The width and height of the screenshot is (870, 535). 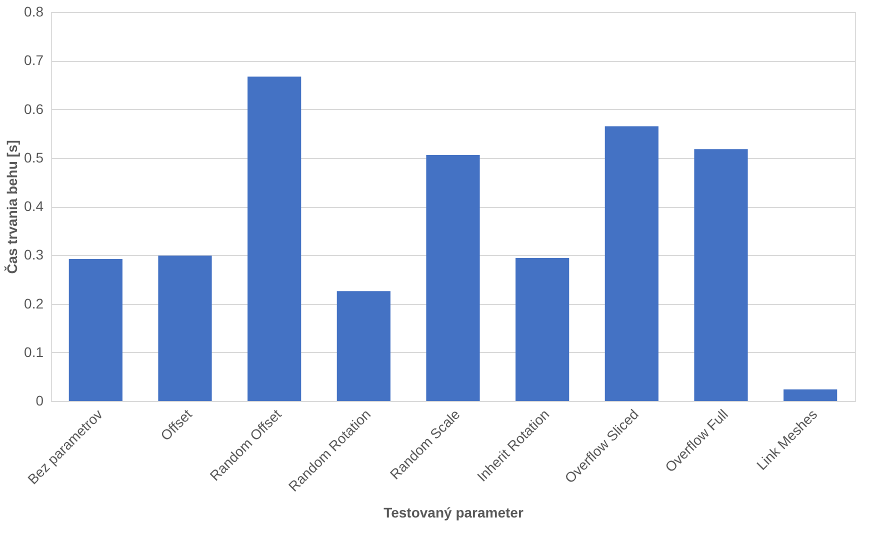 What do you see at coordinates (34, 206) in the screenshot?
I see `y-tick-label: 0.4` at bounding box center [34, 206].